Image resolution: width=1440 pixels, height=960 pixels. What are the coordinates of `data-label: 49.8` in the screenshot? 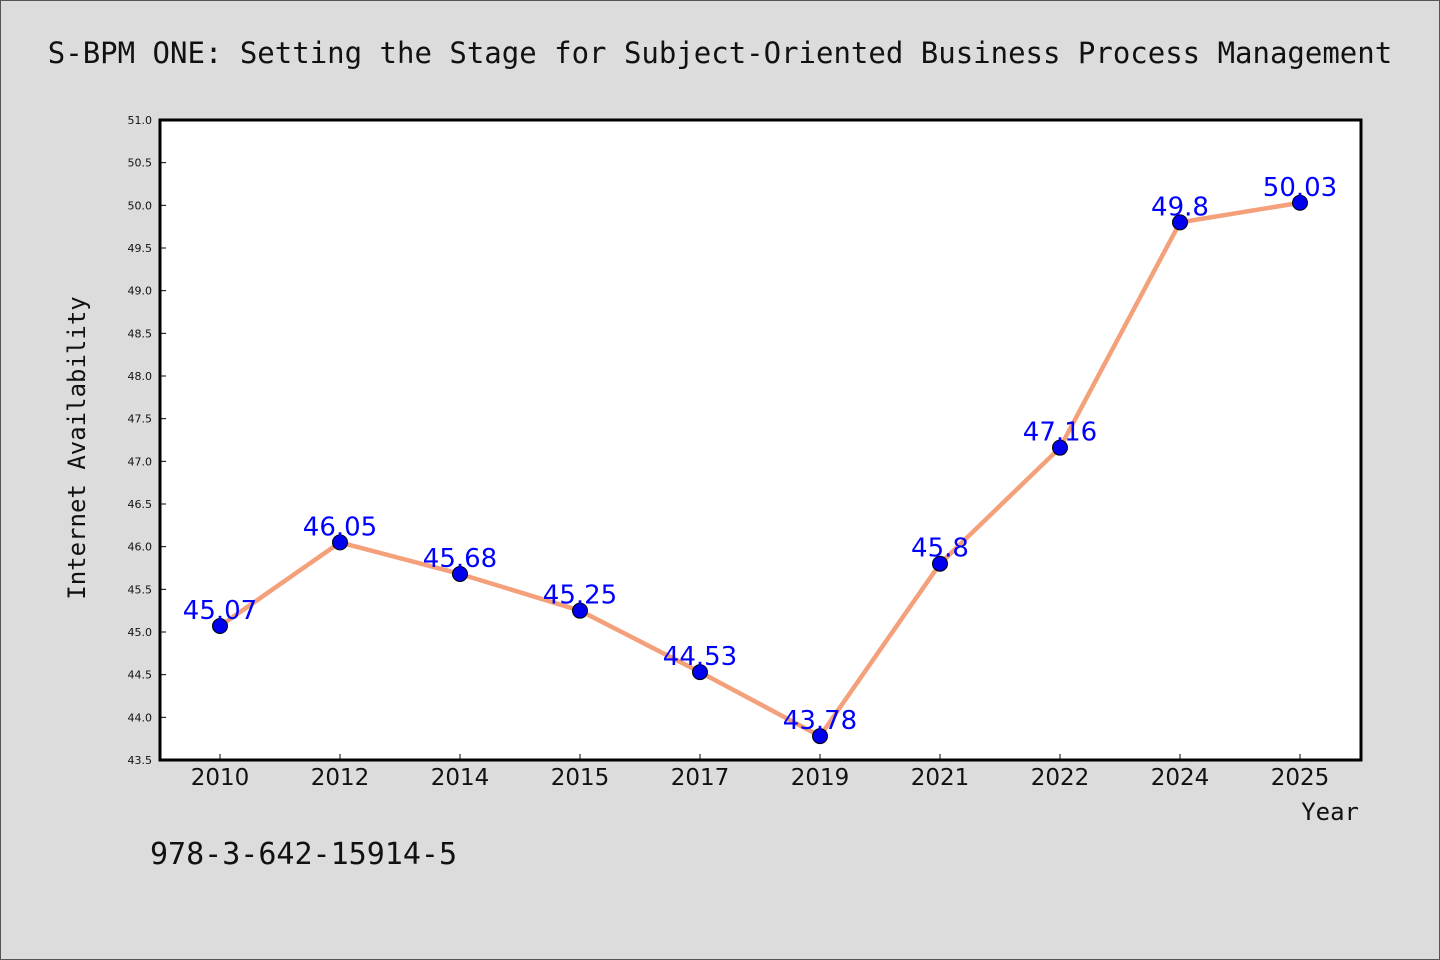 It's located at (1180, 207).